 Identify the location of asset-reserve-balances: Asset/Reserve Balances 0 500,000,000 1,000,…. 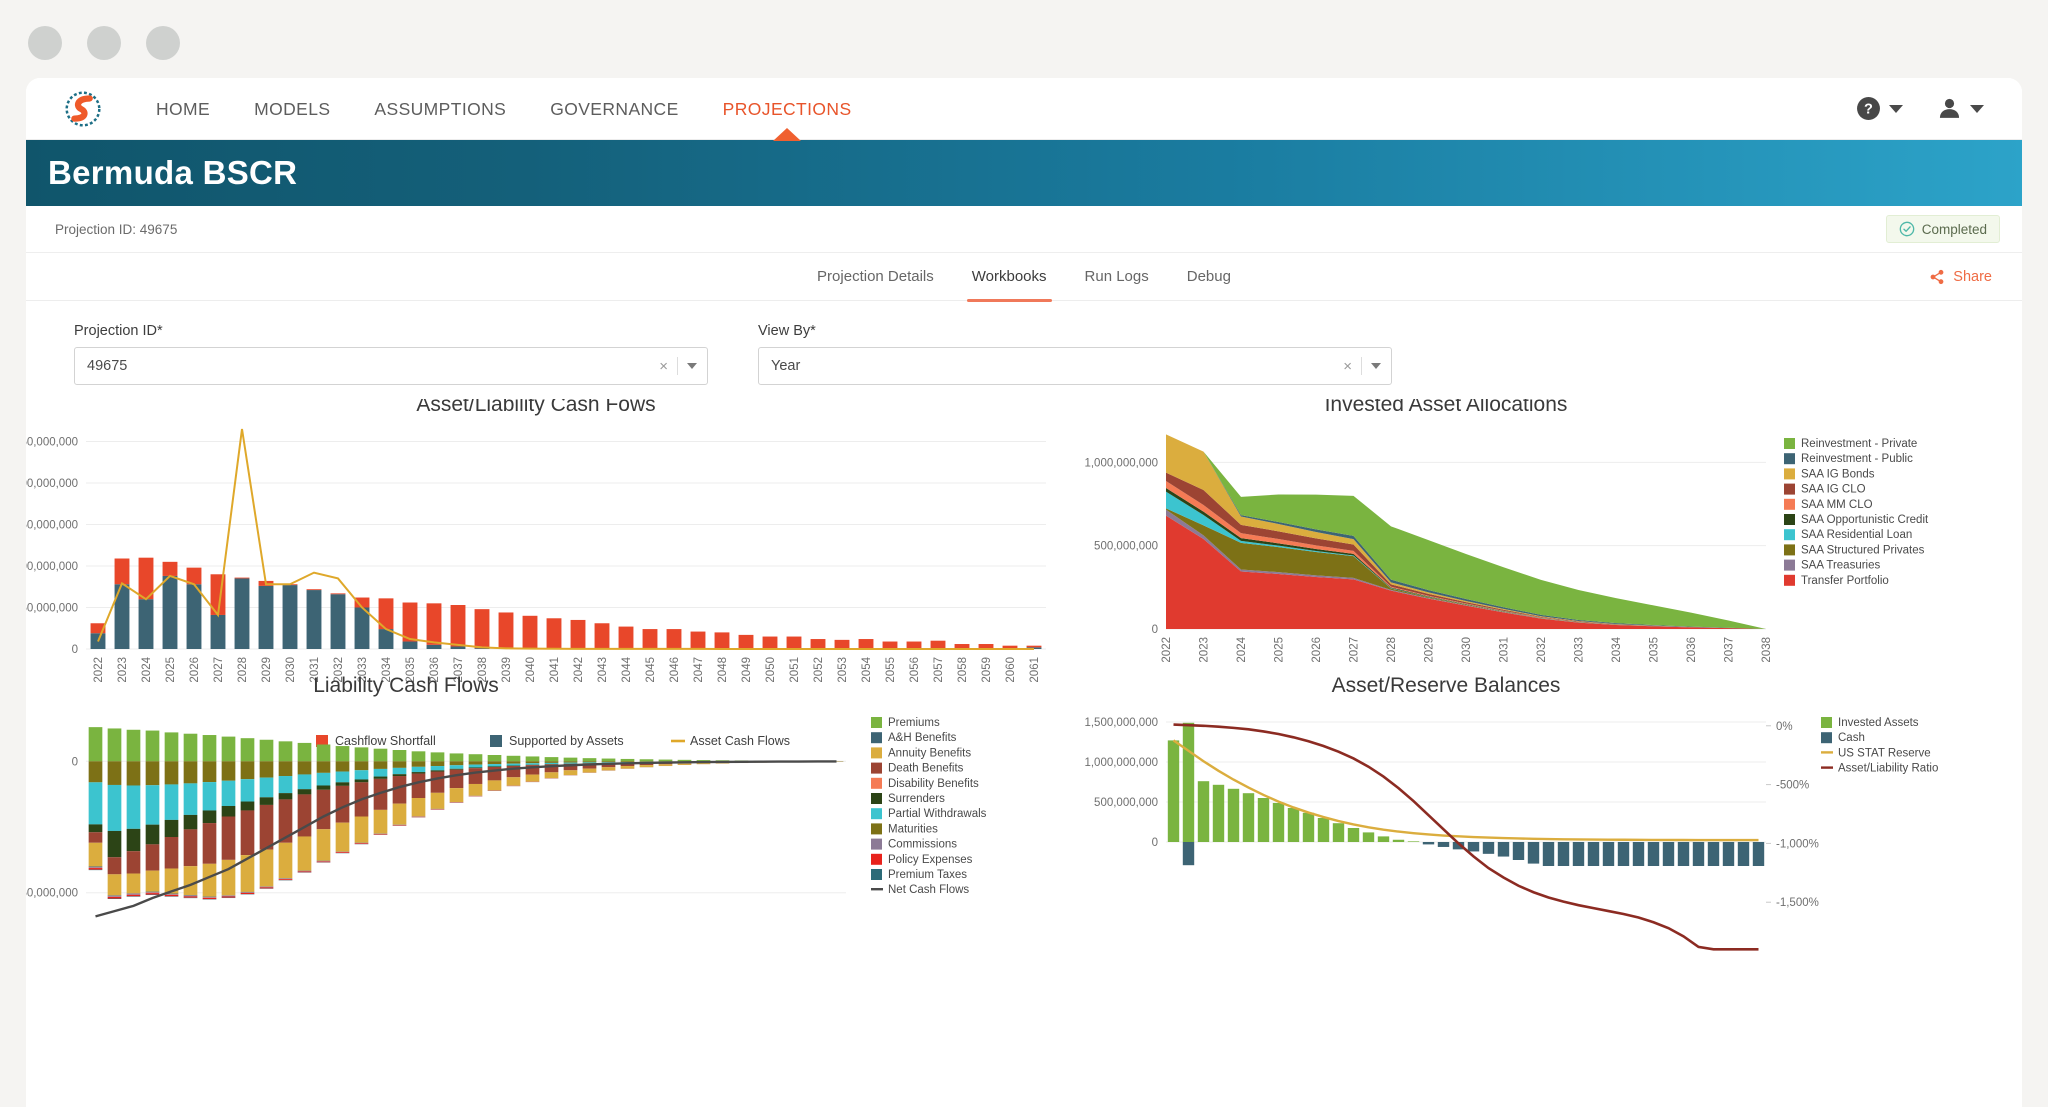
(1511, 812).